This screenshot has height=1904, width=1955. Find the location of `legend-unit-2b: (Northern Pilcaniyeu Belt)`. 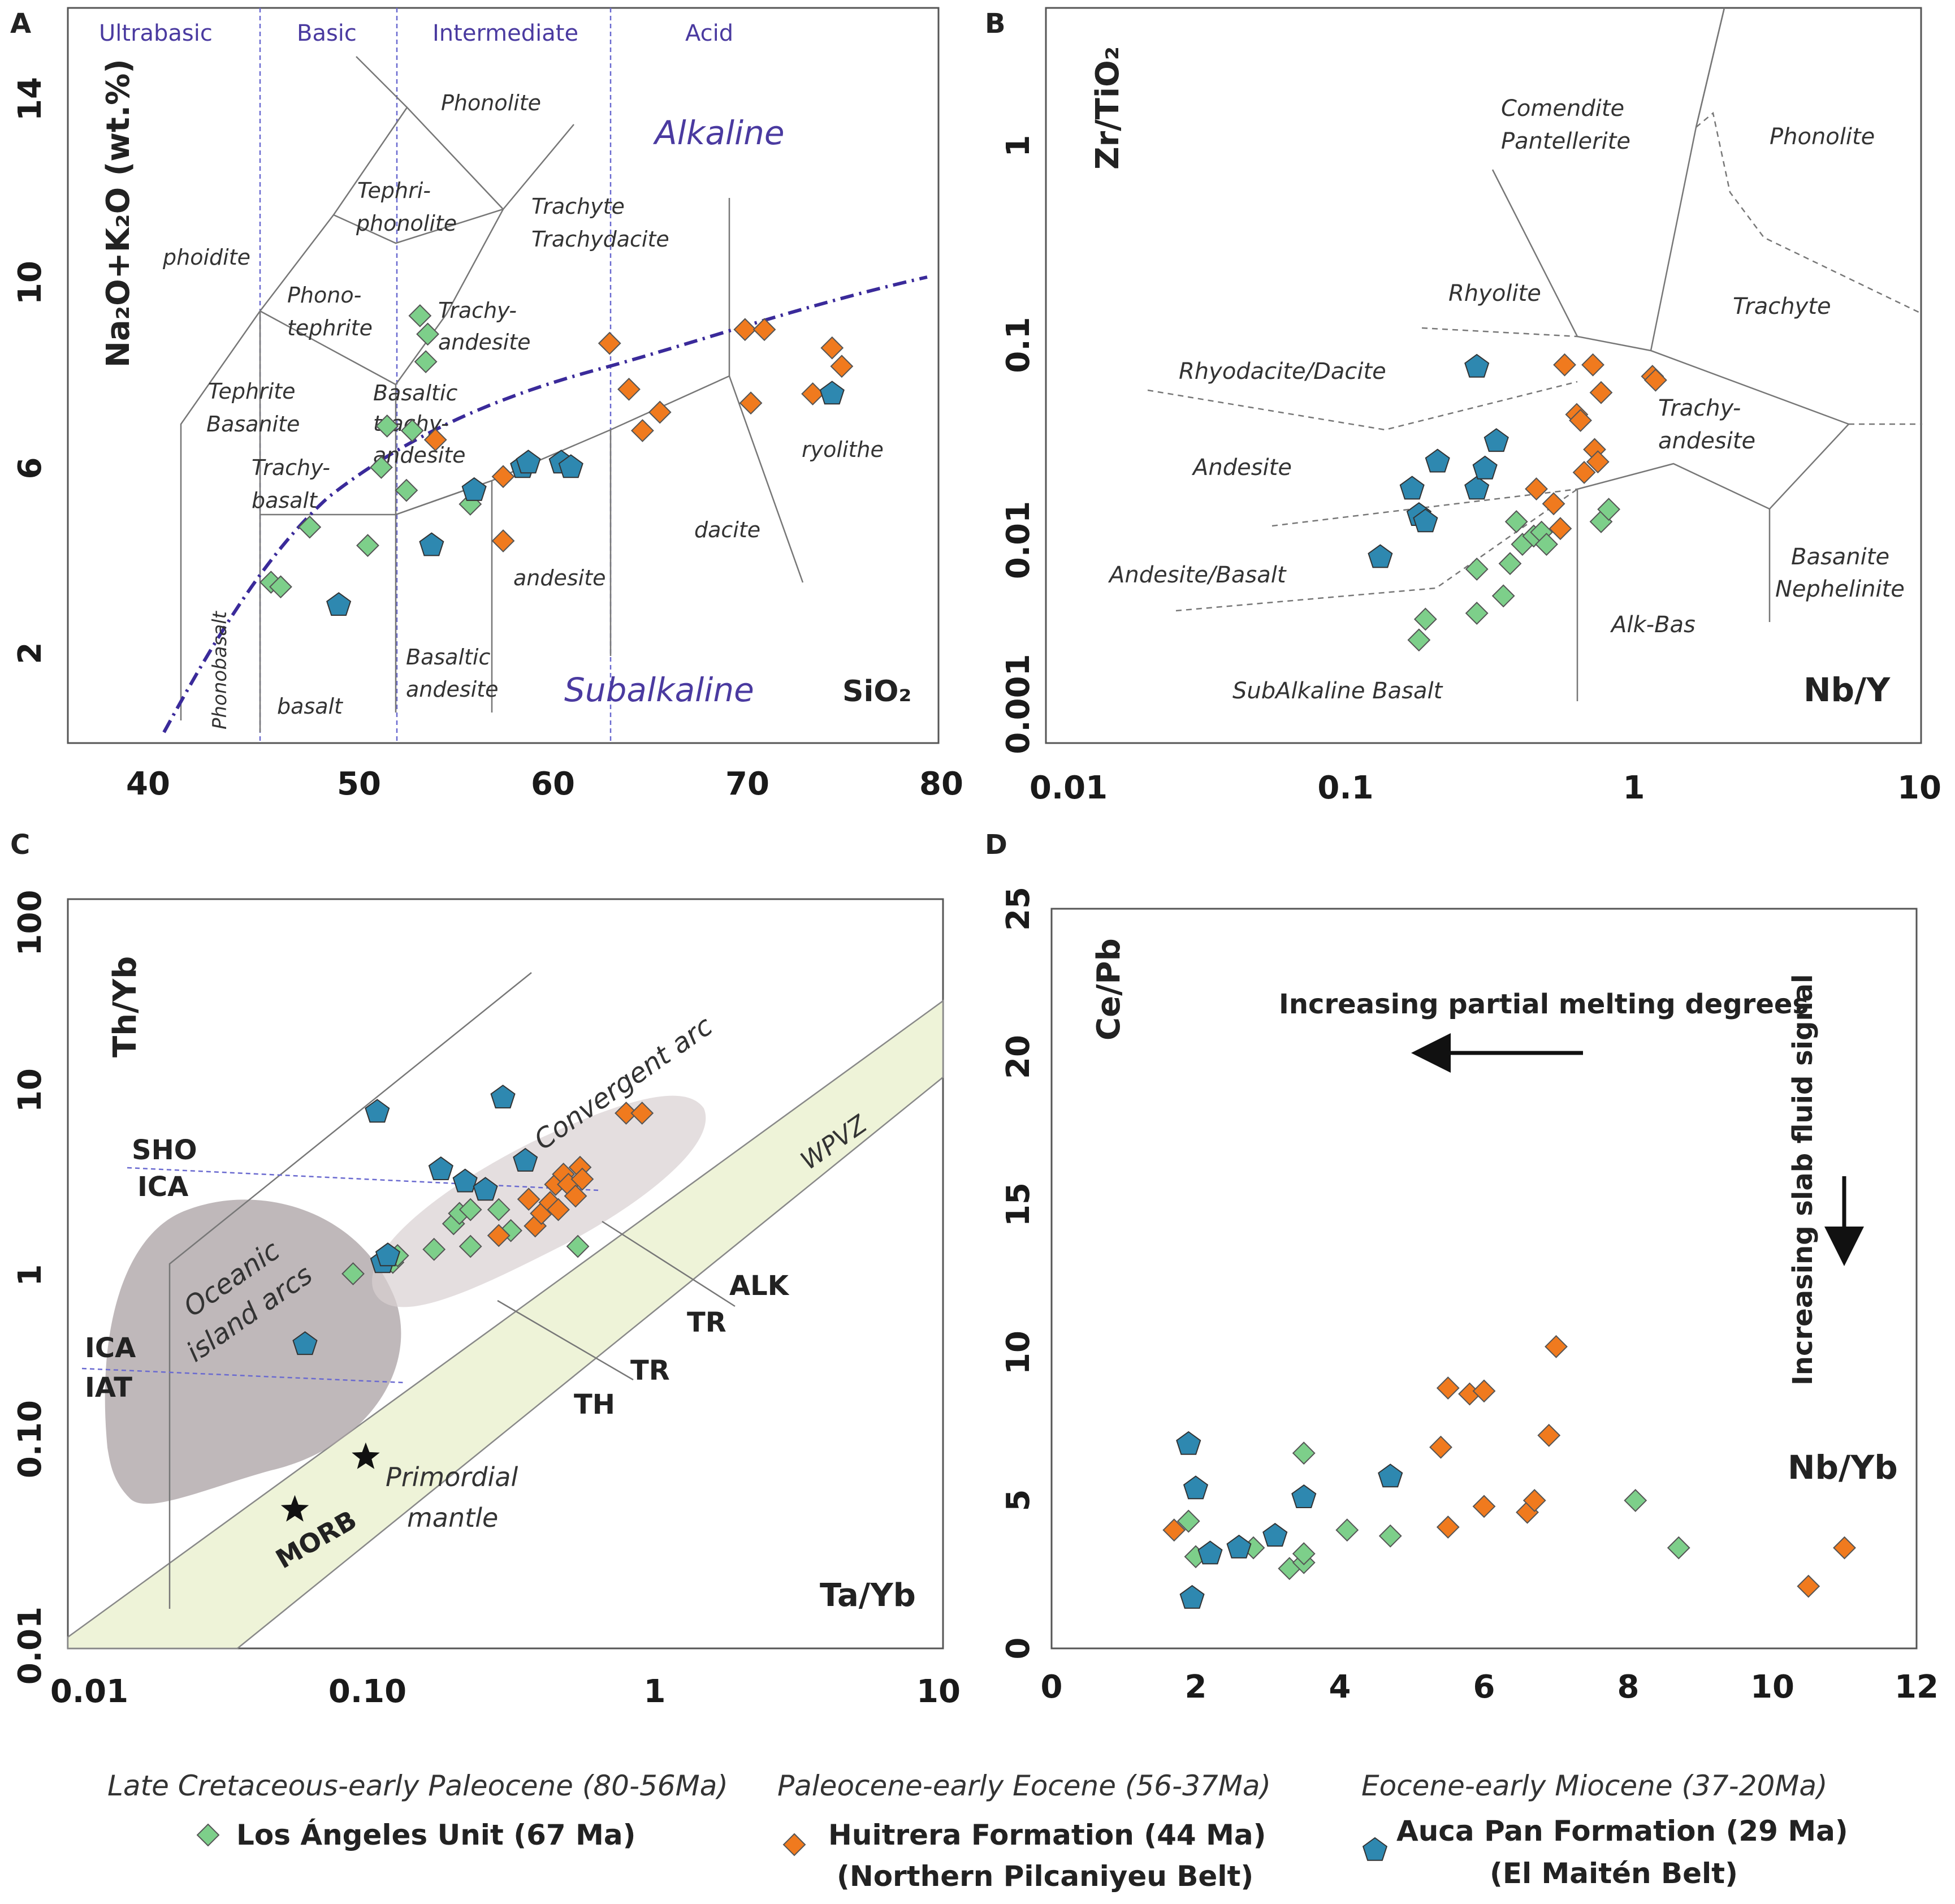

legend-unit-2b: (Northern Pilcaniyeu Belt) is located at coordinates (1045, 1876).